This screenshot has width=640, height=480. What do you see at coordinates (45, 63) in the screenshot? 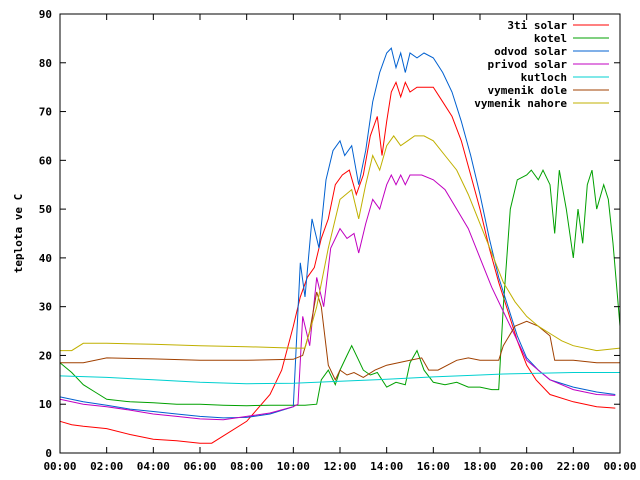
I see `y-tick-label: 80` at bounding box center [45, 63].